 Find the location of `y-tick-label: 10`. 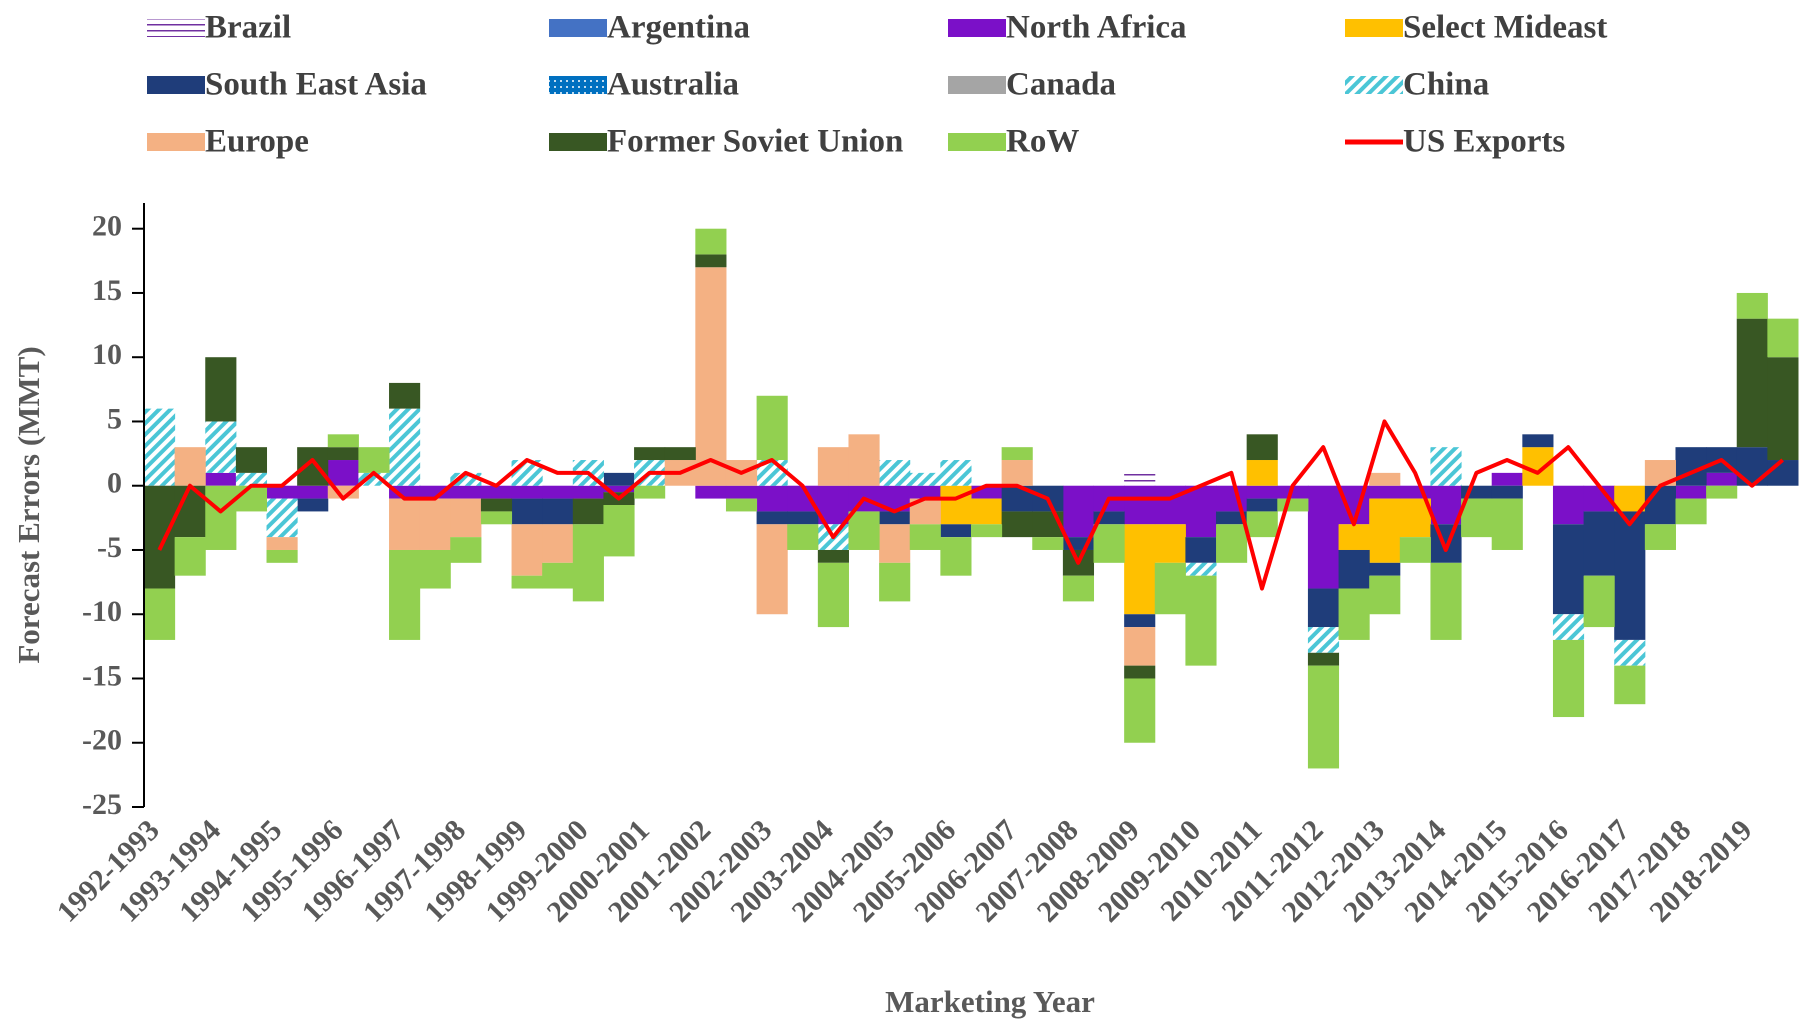

y-tick-label: 10 is located at coordinates (107, 354).